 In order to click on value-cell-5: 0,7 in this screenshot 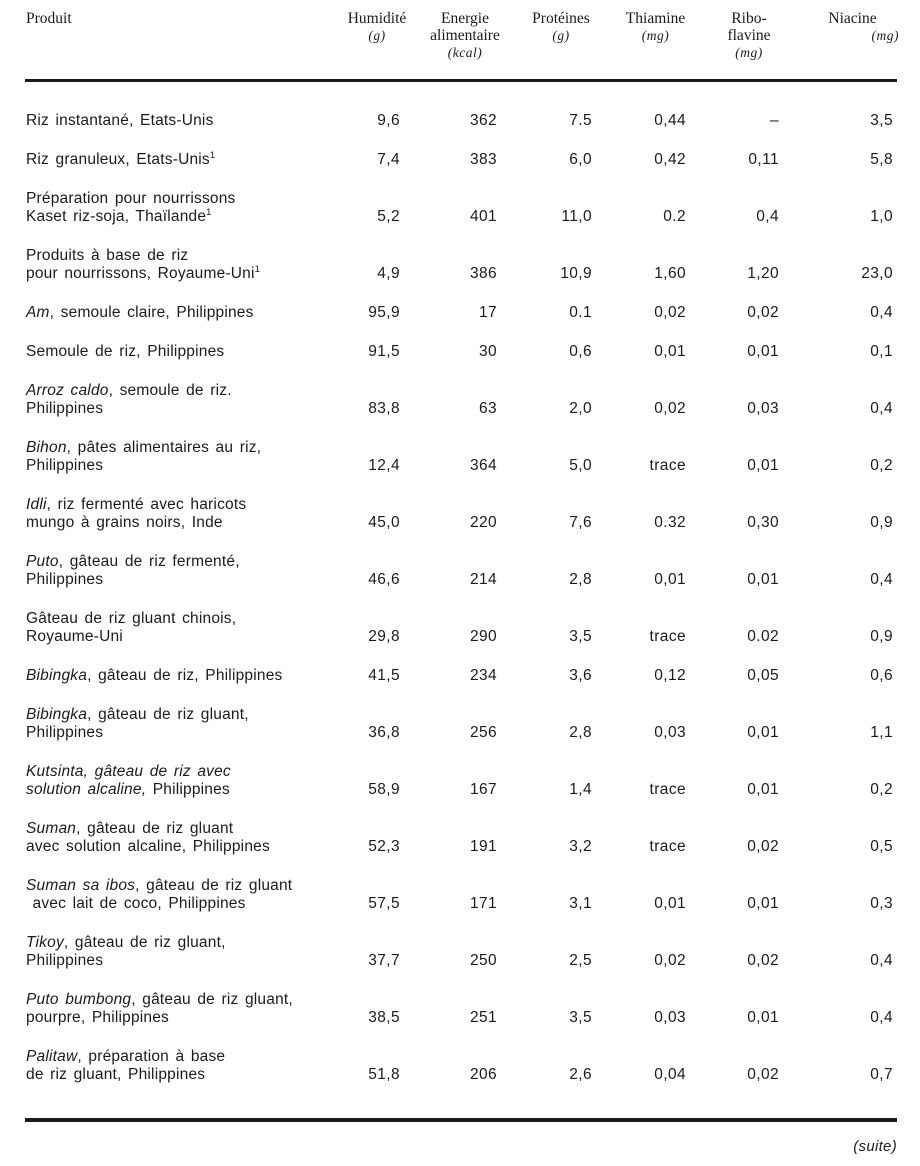, I will do `click(840, 1075)`.